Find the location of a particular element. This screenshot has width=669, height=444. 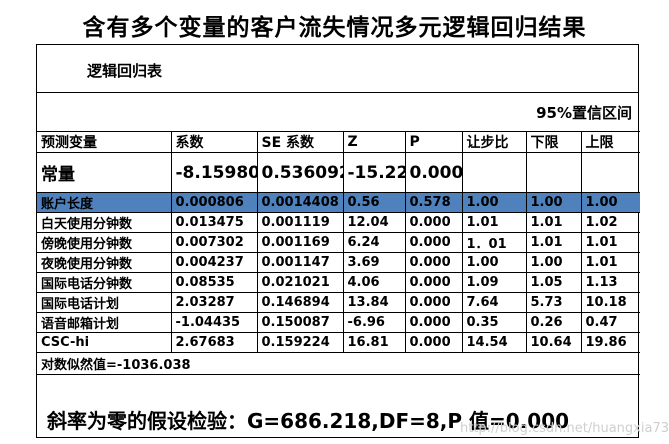

confidence-interval-label: 95%置信区间 is located at coordinates (584, 113).